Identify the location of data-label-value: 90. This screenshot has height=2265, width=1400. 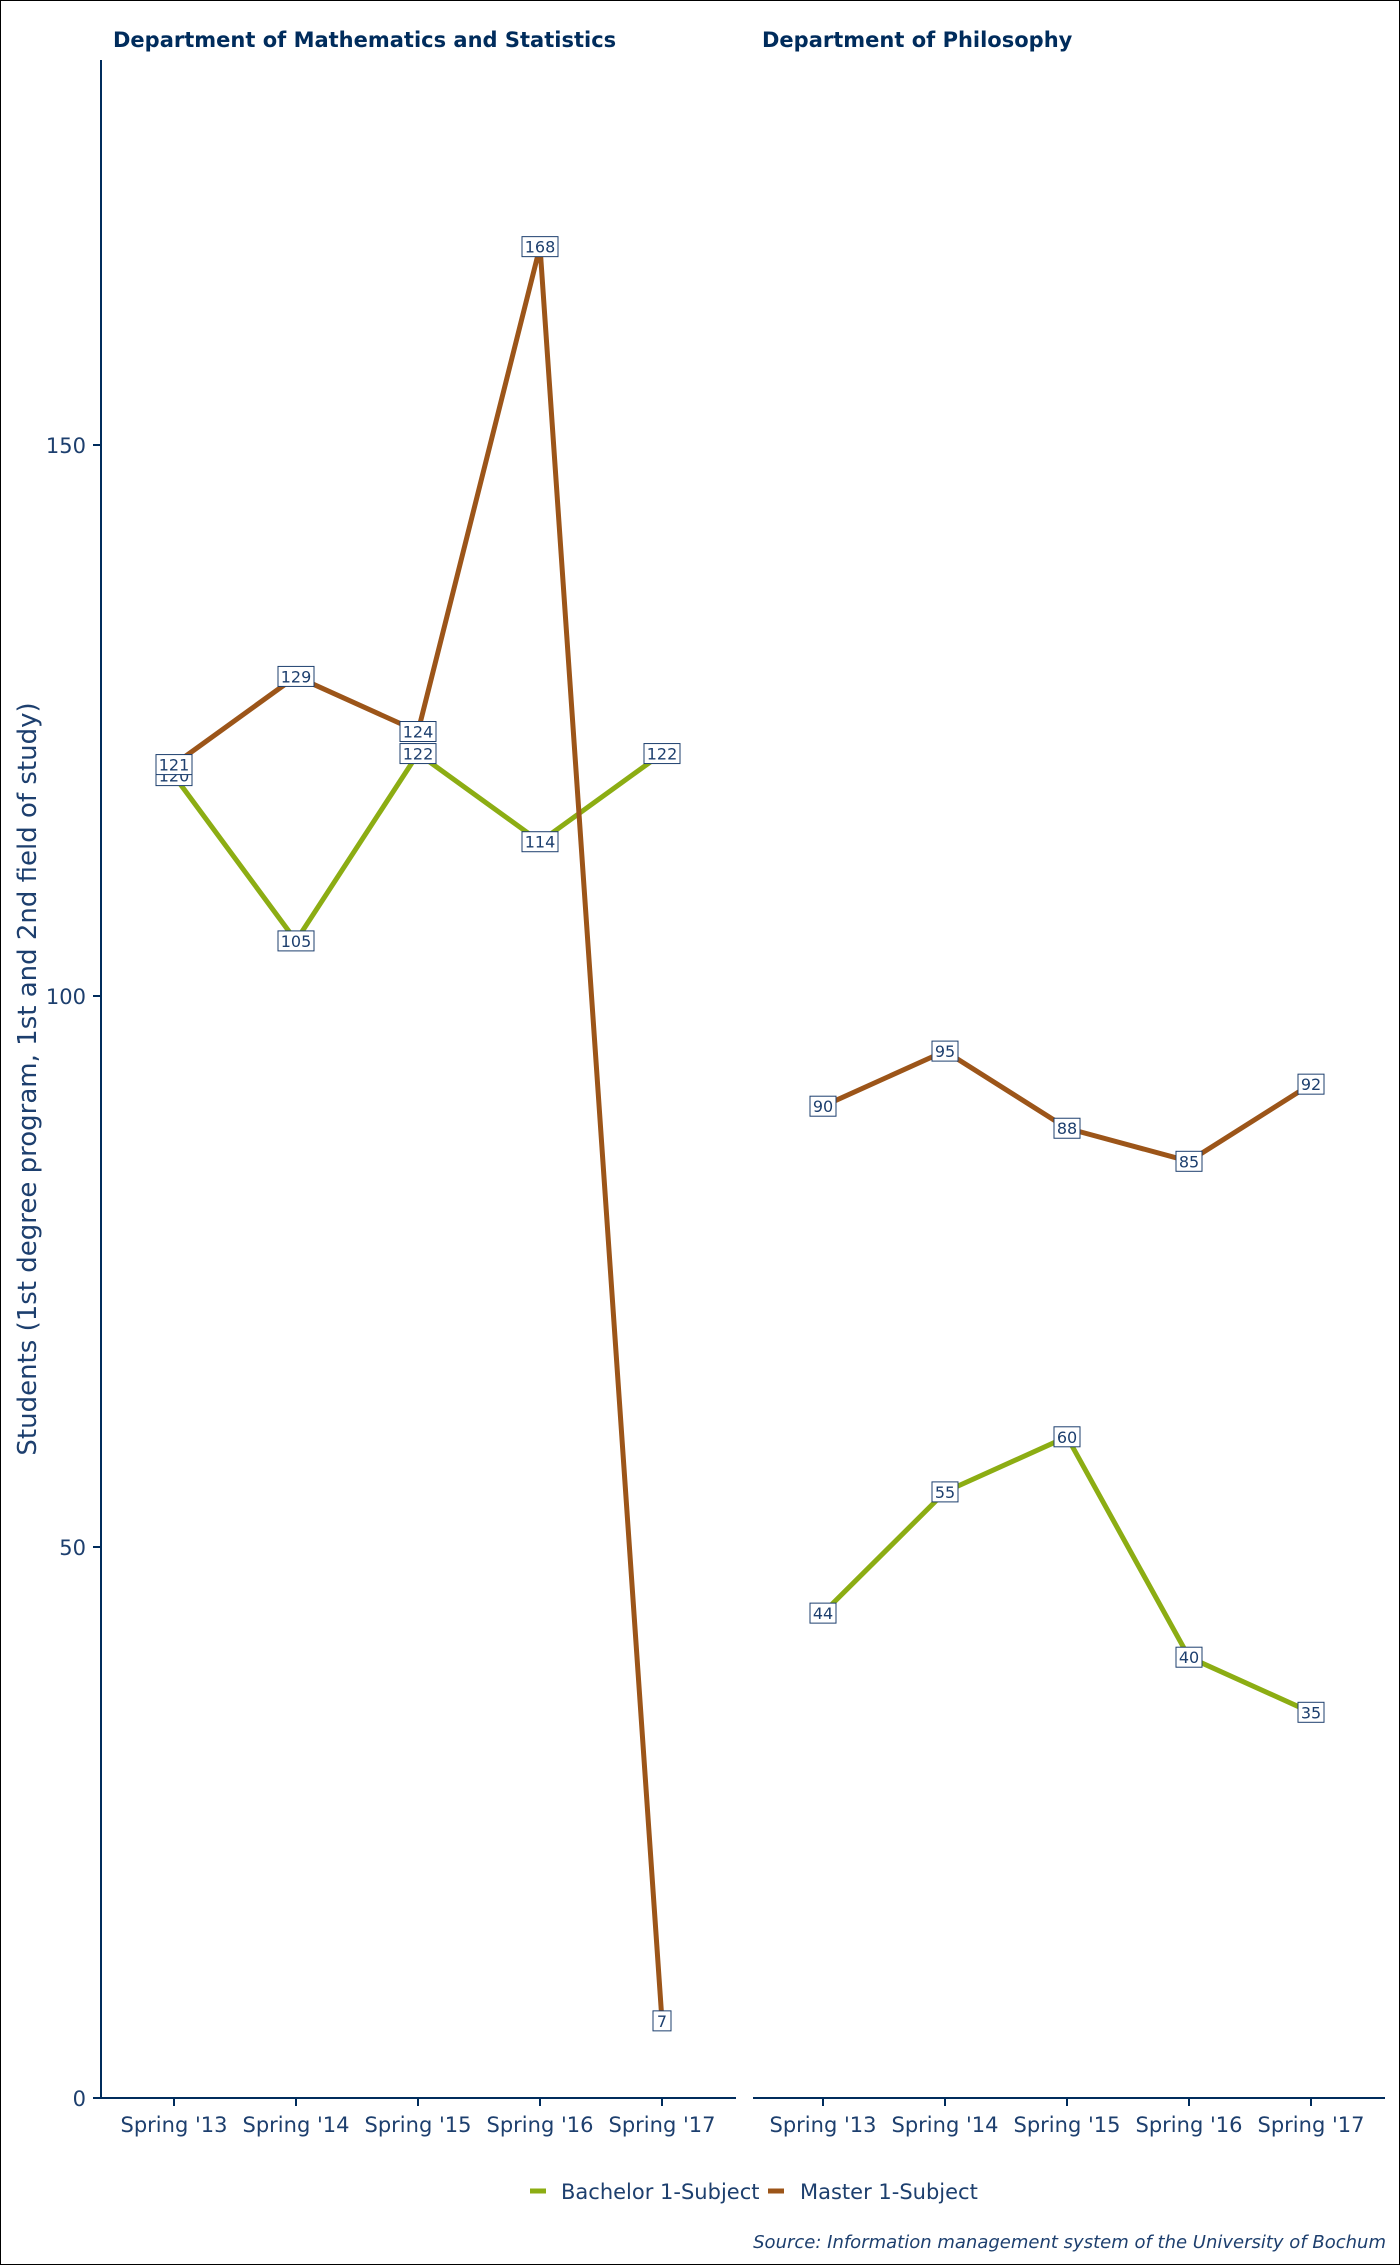
(823, 1106).